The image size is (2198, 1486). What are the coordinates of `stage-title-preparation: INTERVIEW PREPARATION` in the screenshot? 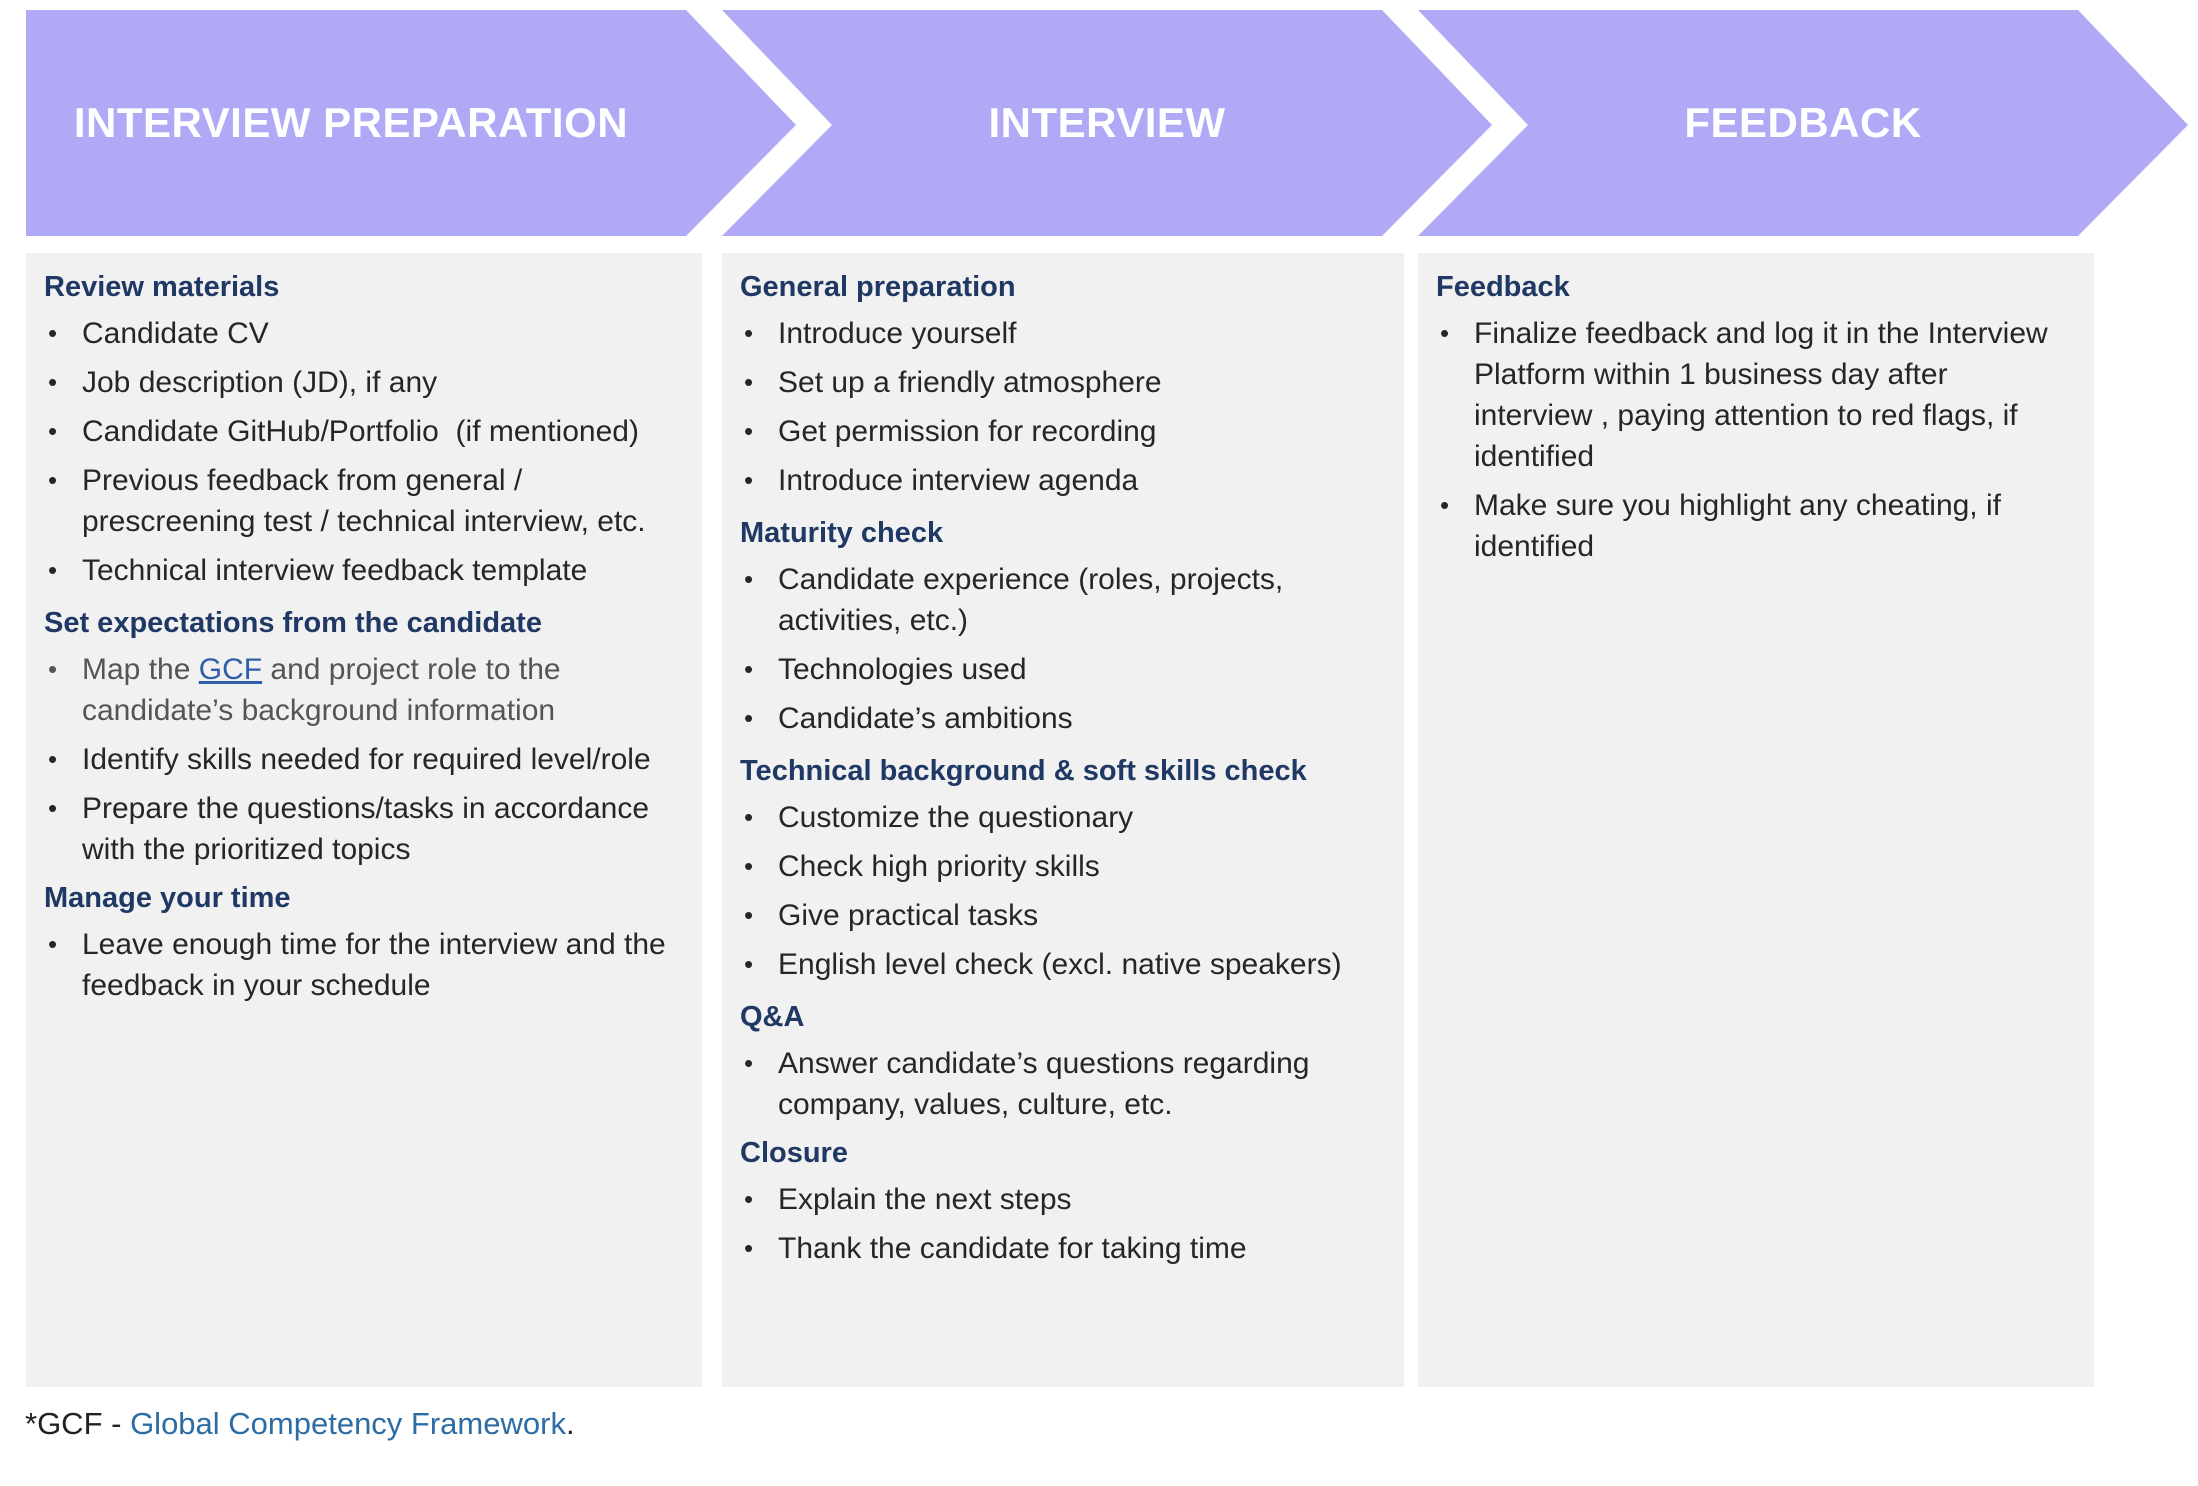 It's located at (351, 122).